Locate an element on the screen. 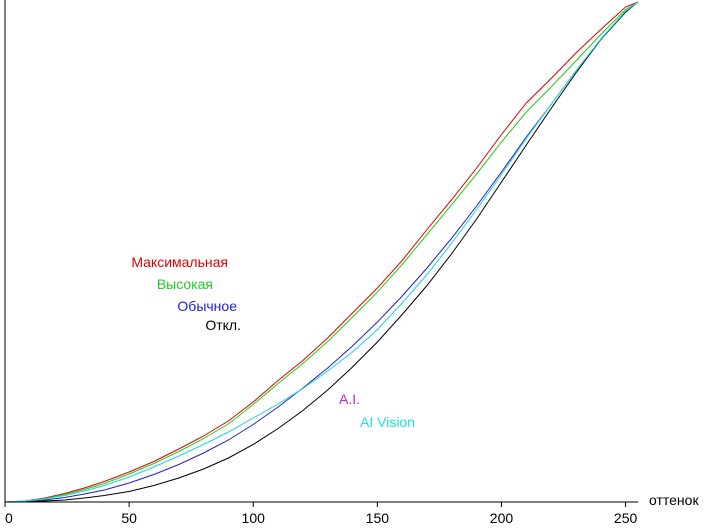 The image size is (704, 530). x-tick-label: 100 is located at coordinates (254, 518).